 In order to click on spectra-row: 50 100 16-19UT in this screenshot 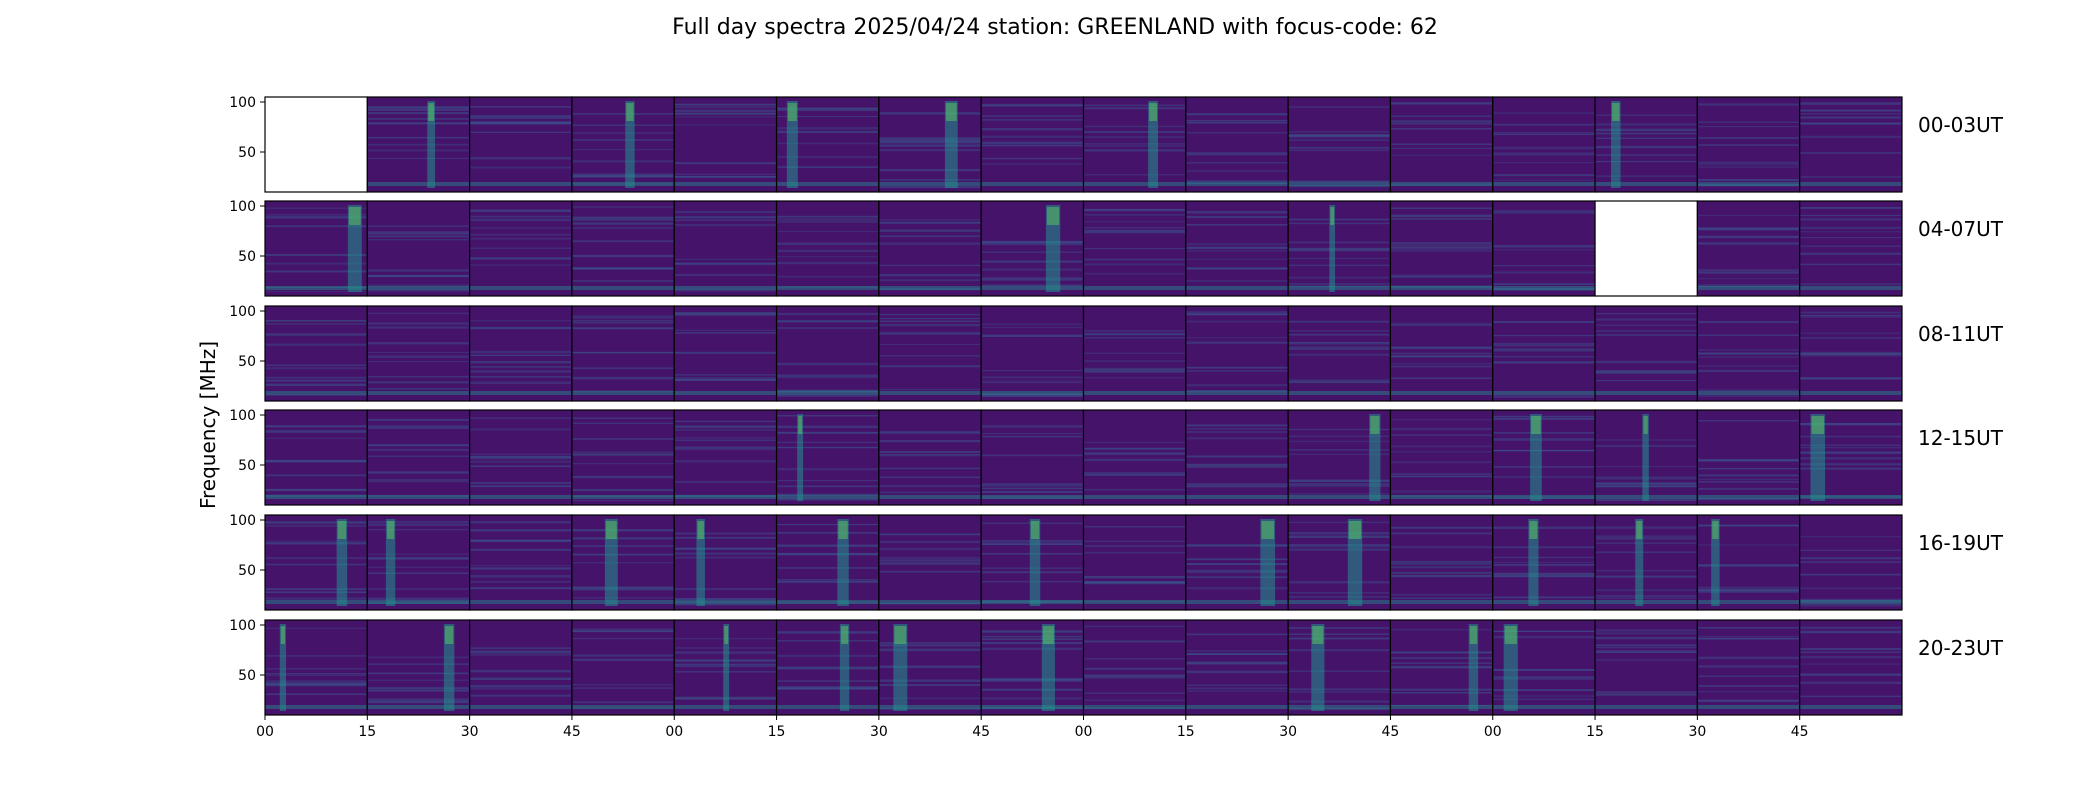, I will do `click(1116, 562)`.